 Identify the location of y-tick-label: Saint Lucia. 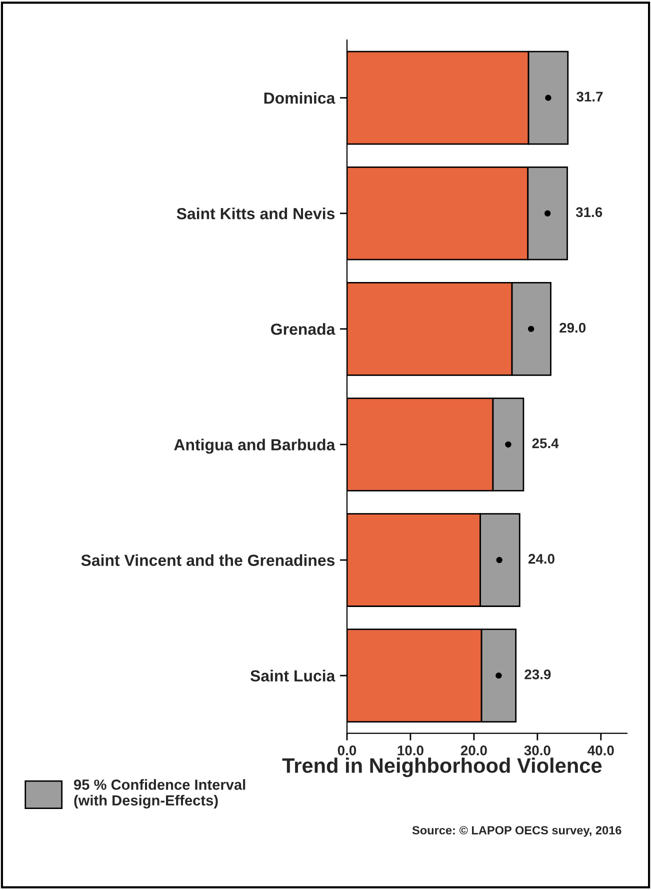
(293, 676).